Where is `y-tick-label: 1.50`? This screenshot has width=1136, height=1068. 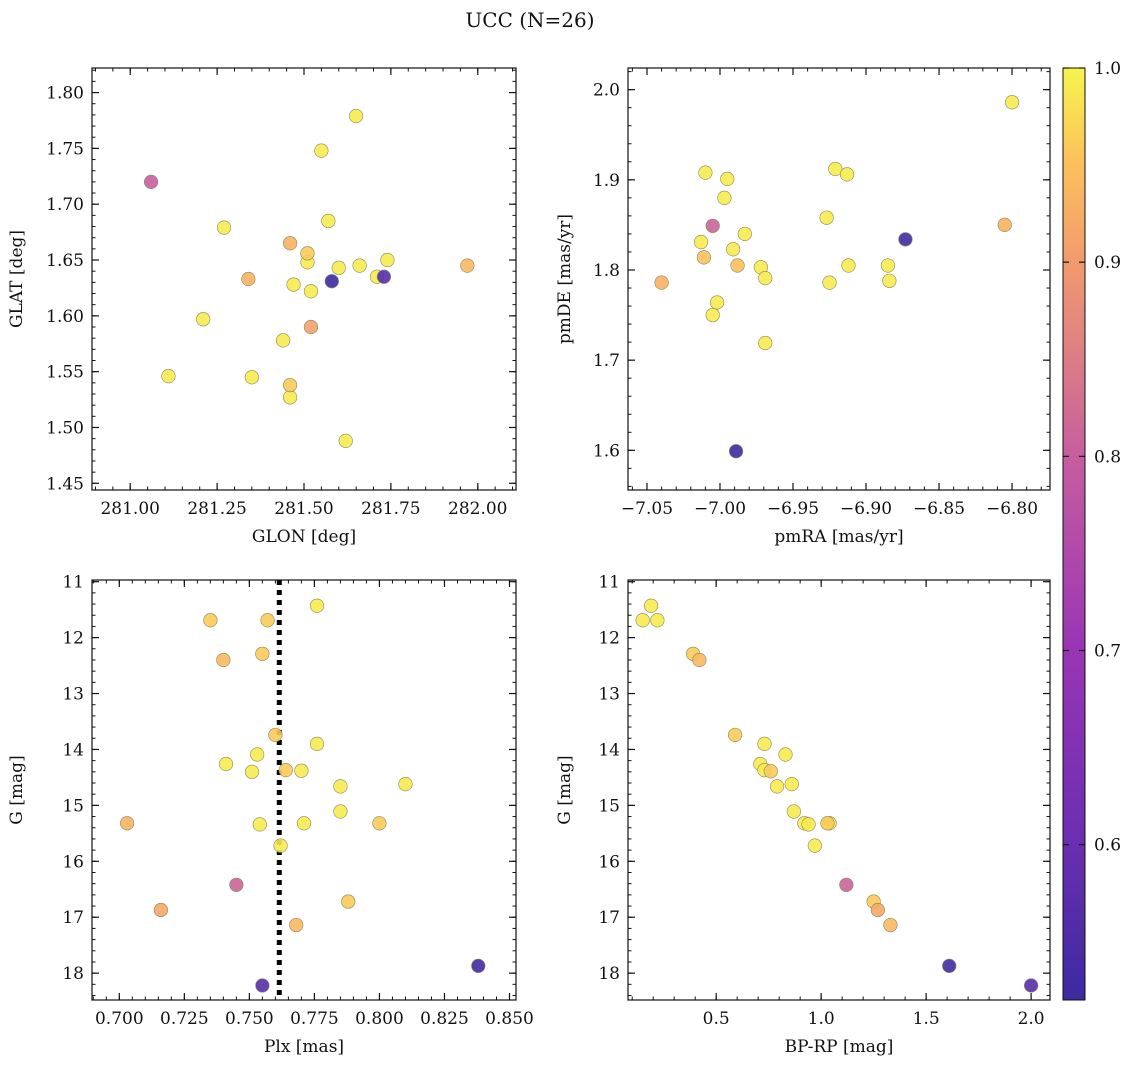 y-tick-label: 1.50 is located at coordinates (65, 428).